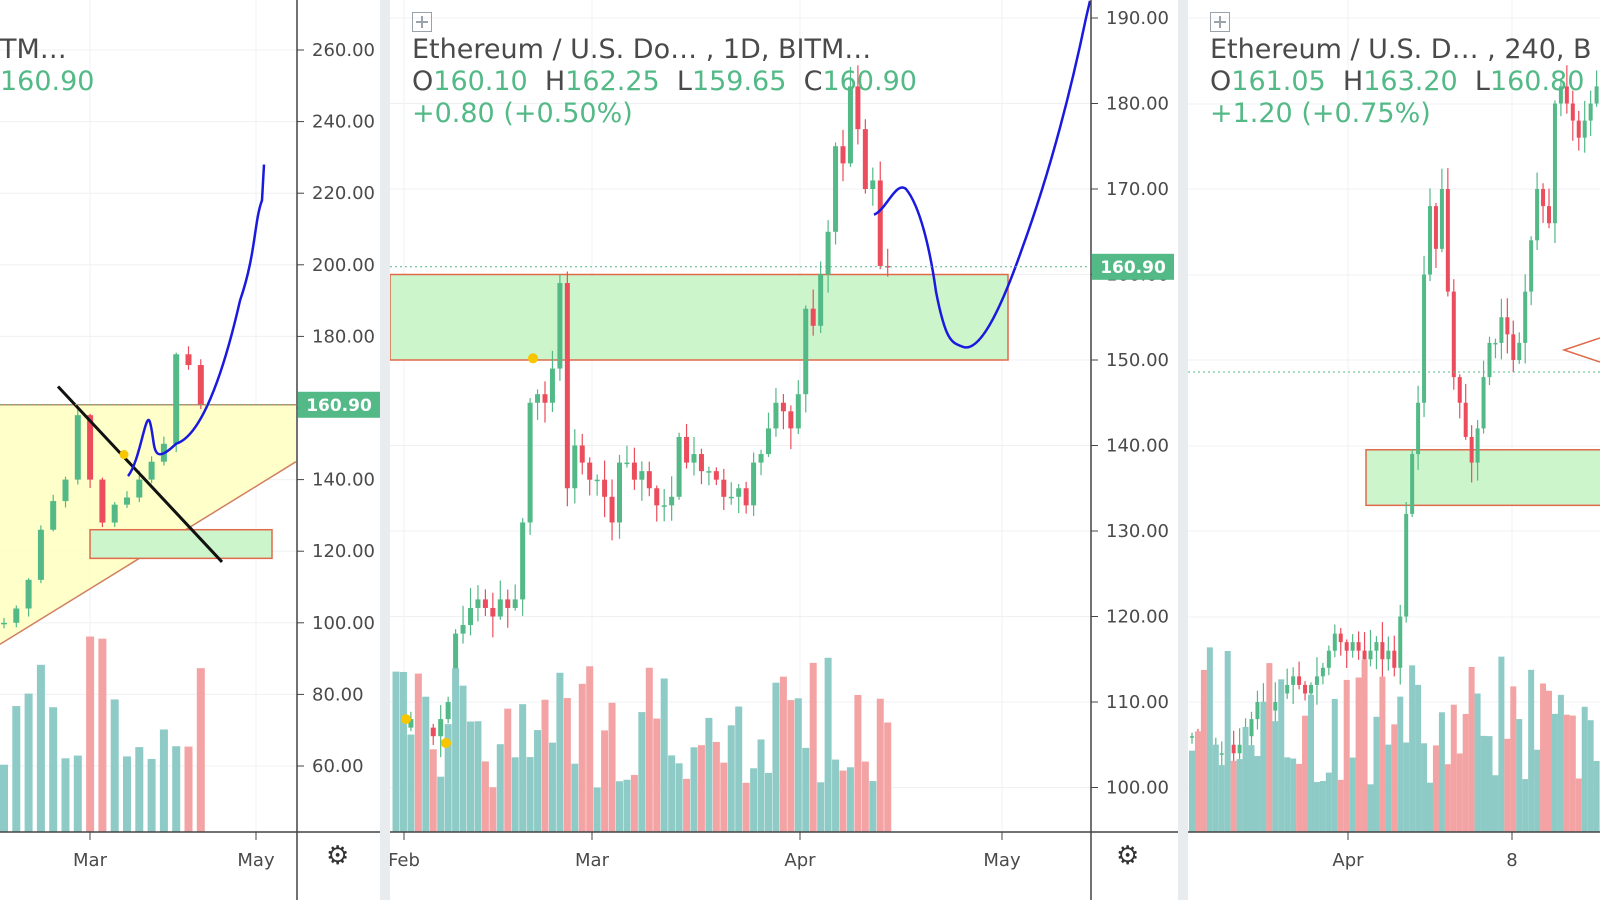  Describe the element at coordinates (343, 193) in the screenshot. I see `price-axis-label: 220.00` at that location.